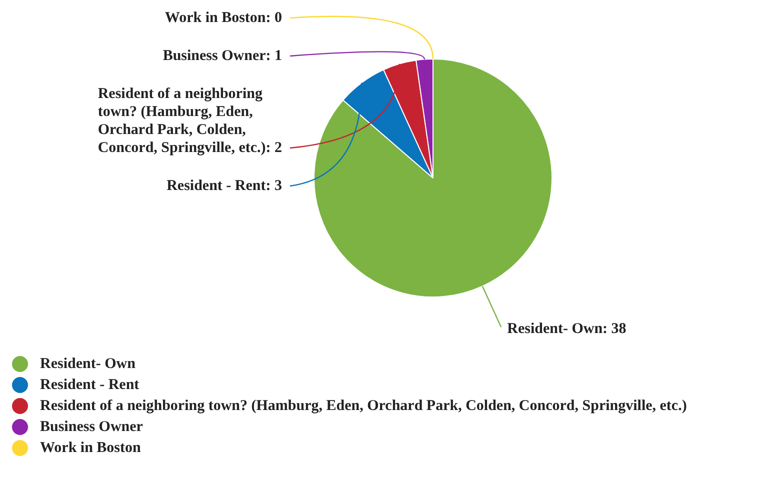  Describe the element at coordinates (90, 448) in the screenshot. I see `legend-label: Work in Boston` at that location.